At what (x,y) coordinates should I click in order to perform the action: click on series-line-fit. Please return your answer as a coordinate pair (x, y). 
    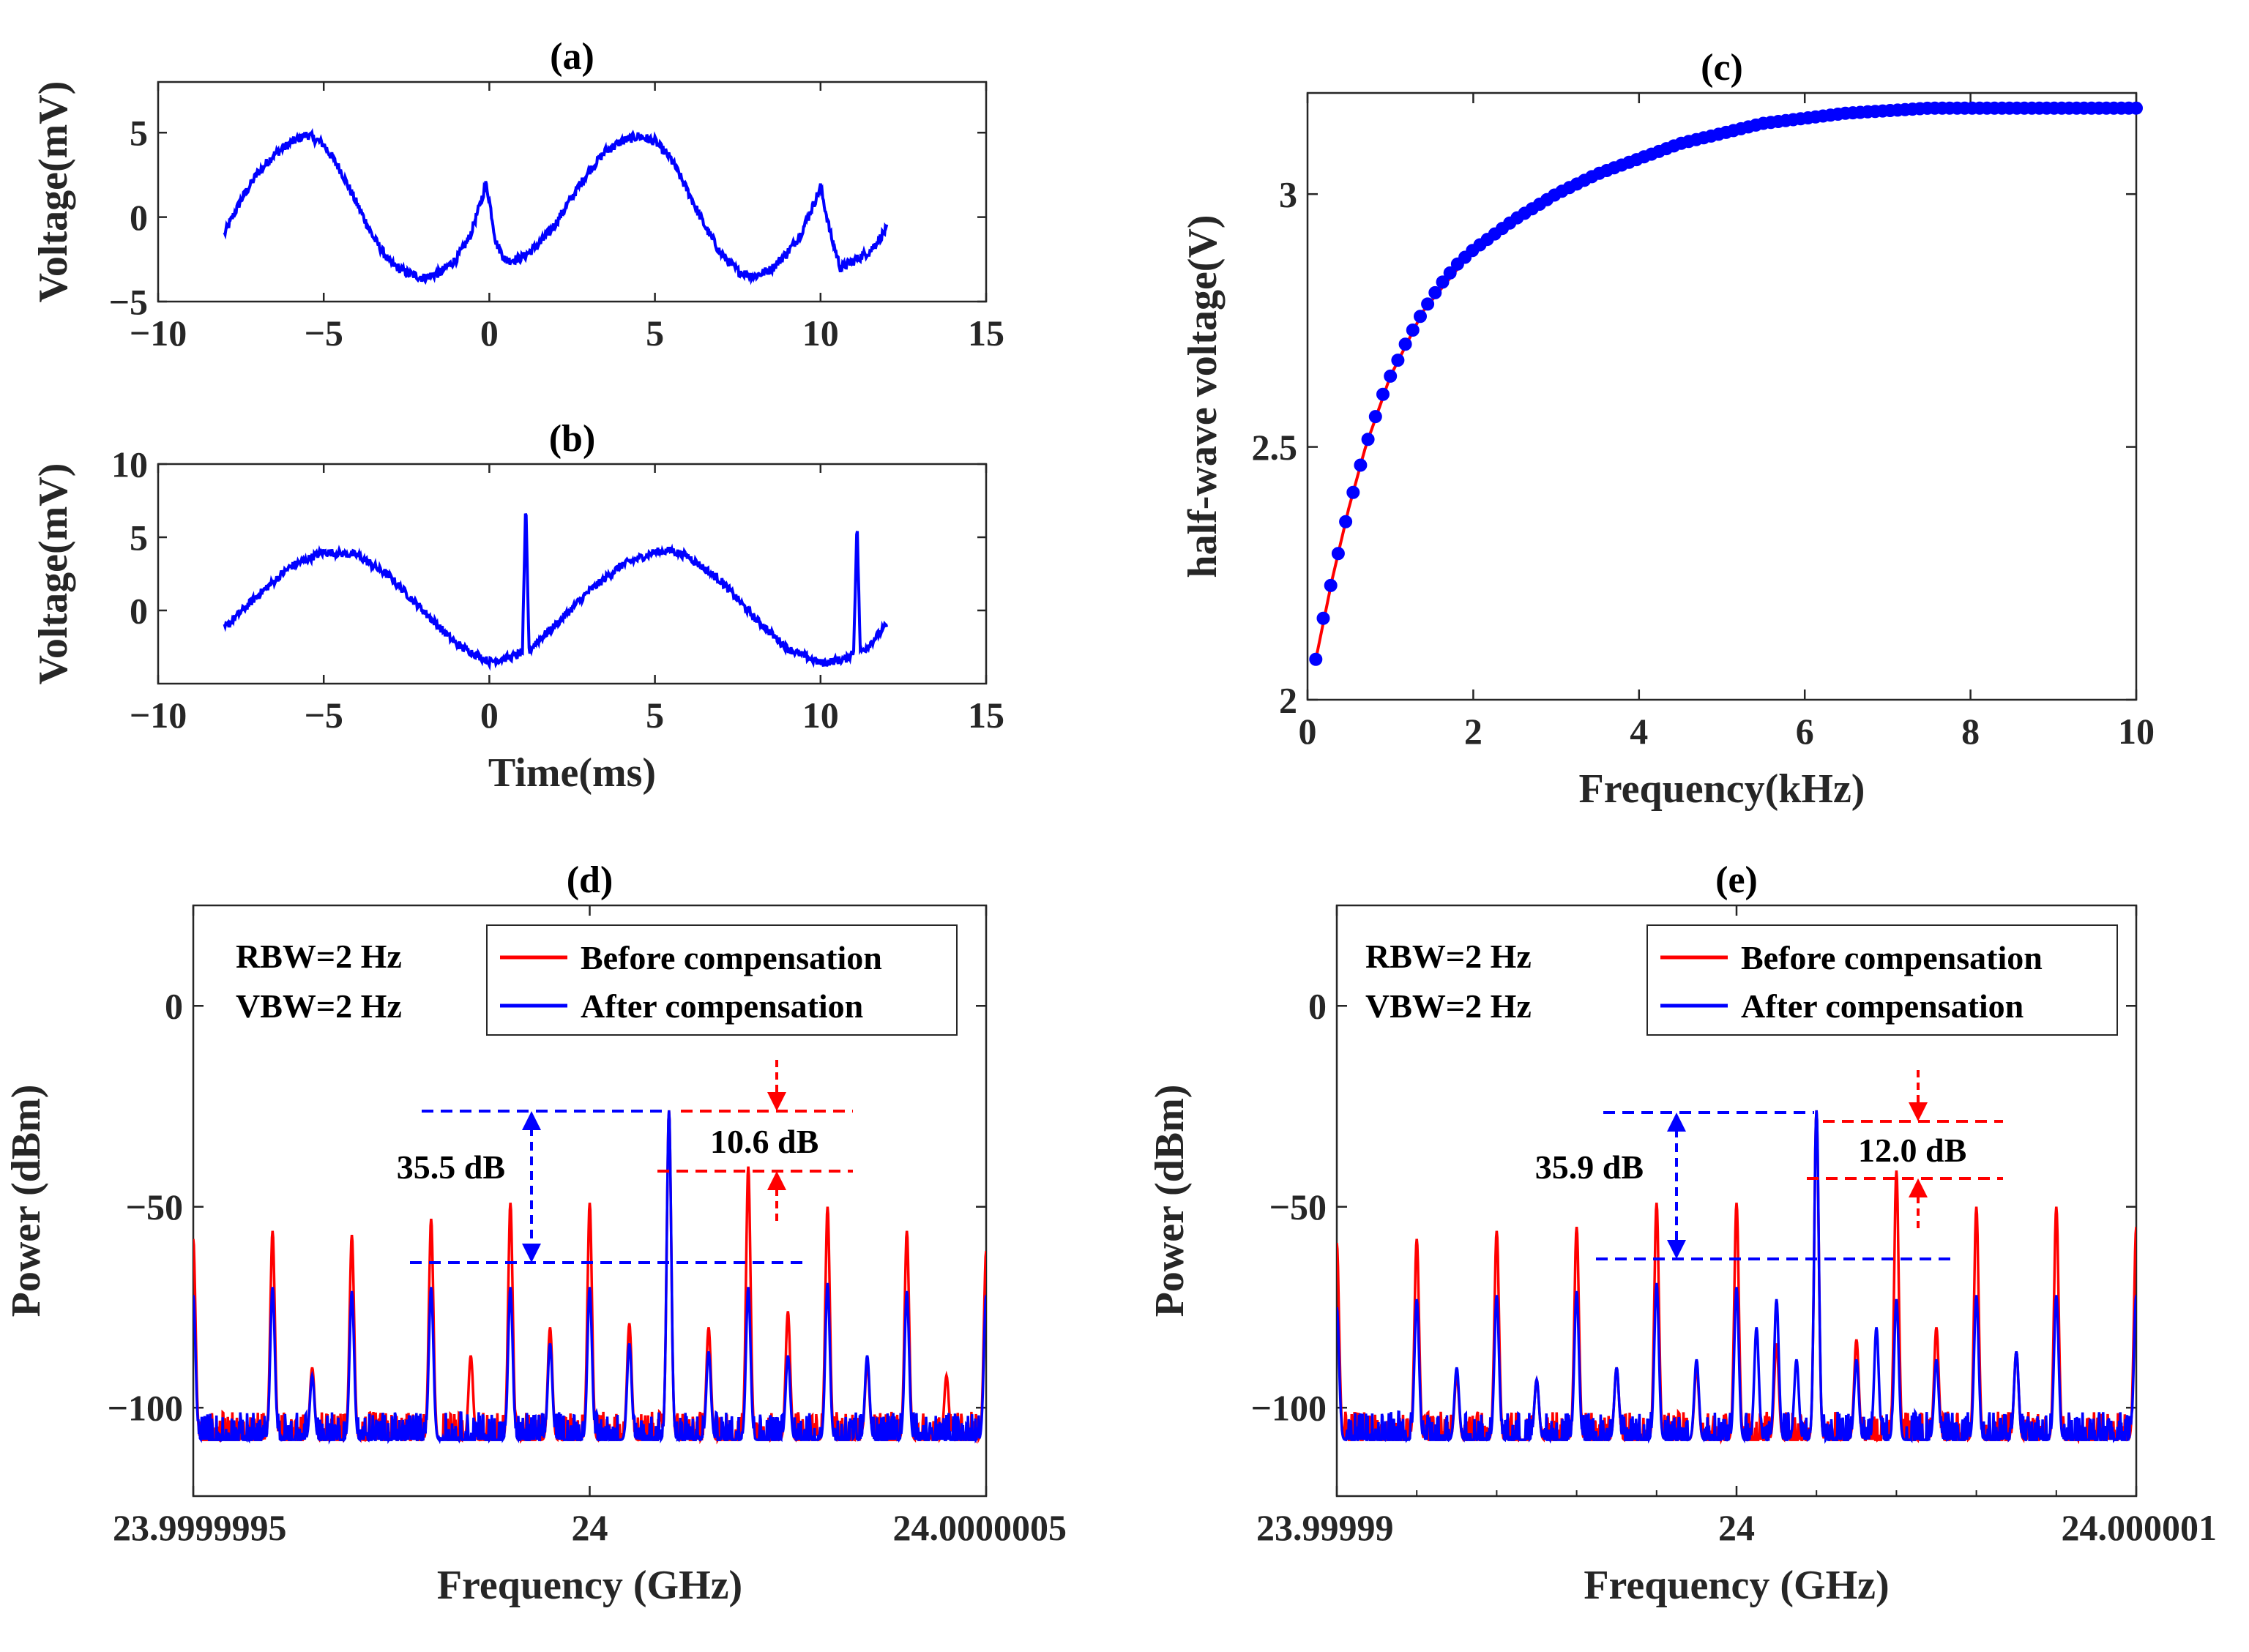
    Looking at the image, I should click on (1725, 383).